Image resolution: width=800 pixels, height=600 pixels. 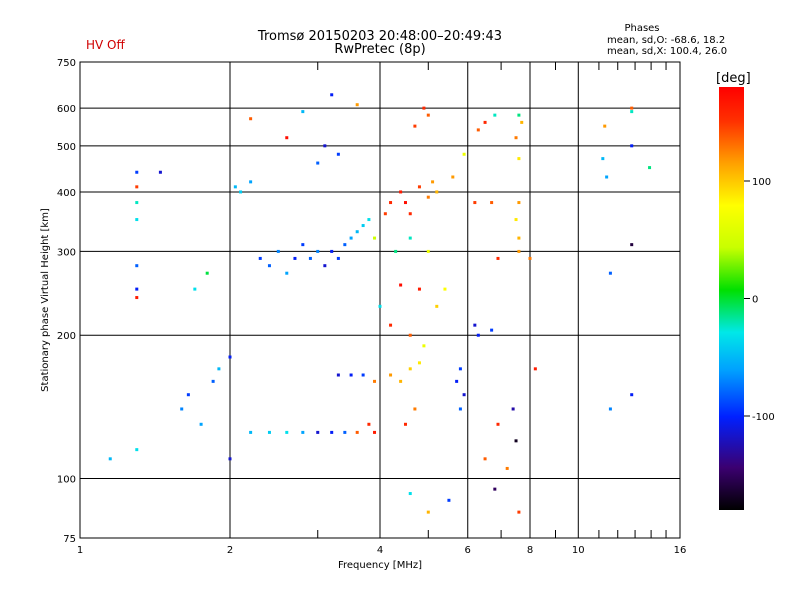 I want to click on y-axis-label: Stationary phase Virtual Height [km], so click(x=45, y=300).